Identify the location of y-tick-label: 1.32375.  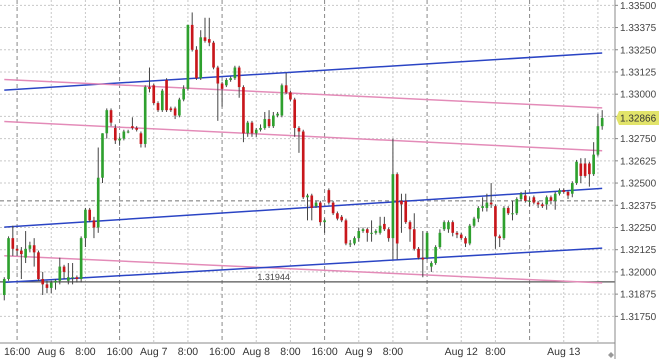
(638, 206).